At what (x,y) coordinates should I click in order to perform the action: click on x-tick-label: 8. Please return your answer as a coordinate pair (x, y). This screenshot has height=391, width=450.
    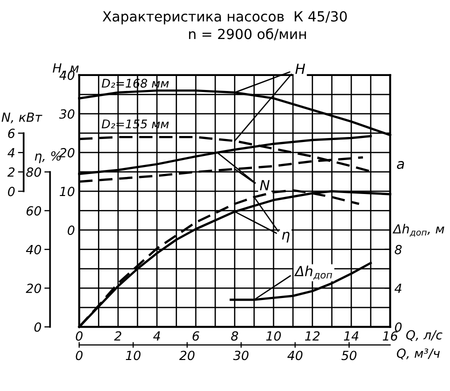
    Looking at the image, I should click on (234, 336).